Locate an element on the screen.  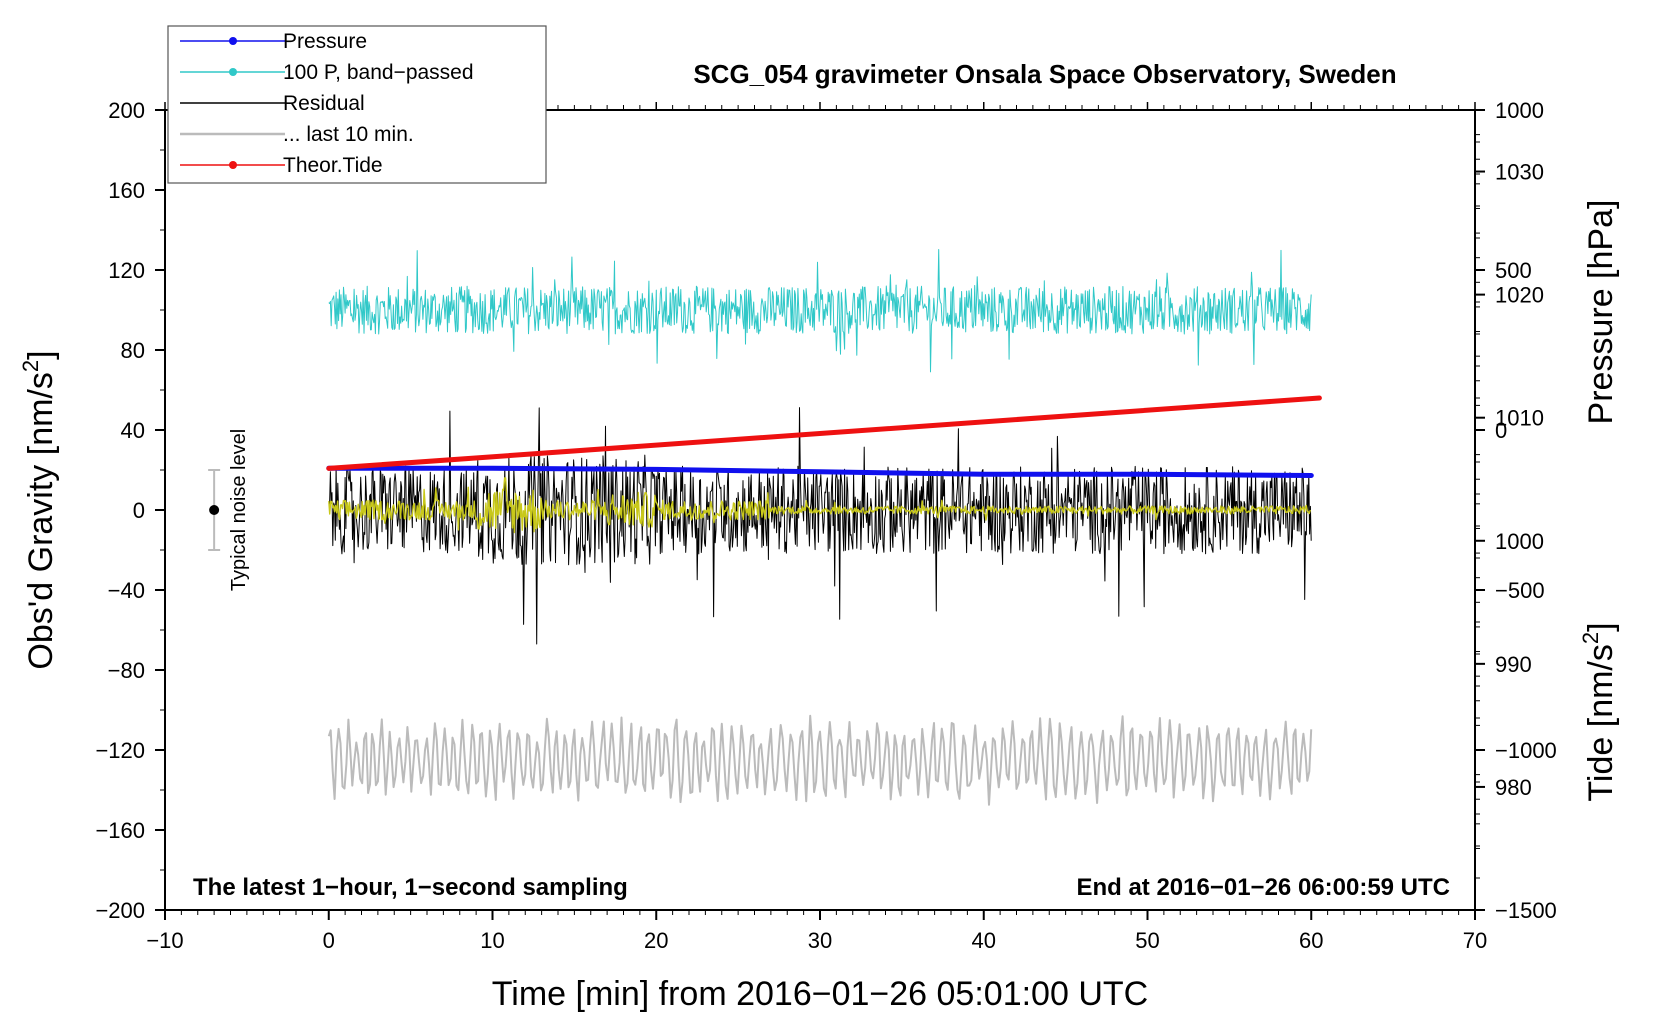
series-last-10-min-line is located at coordinates (820, 760).